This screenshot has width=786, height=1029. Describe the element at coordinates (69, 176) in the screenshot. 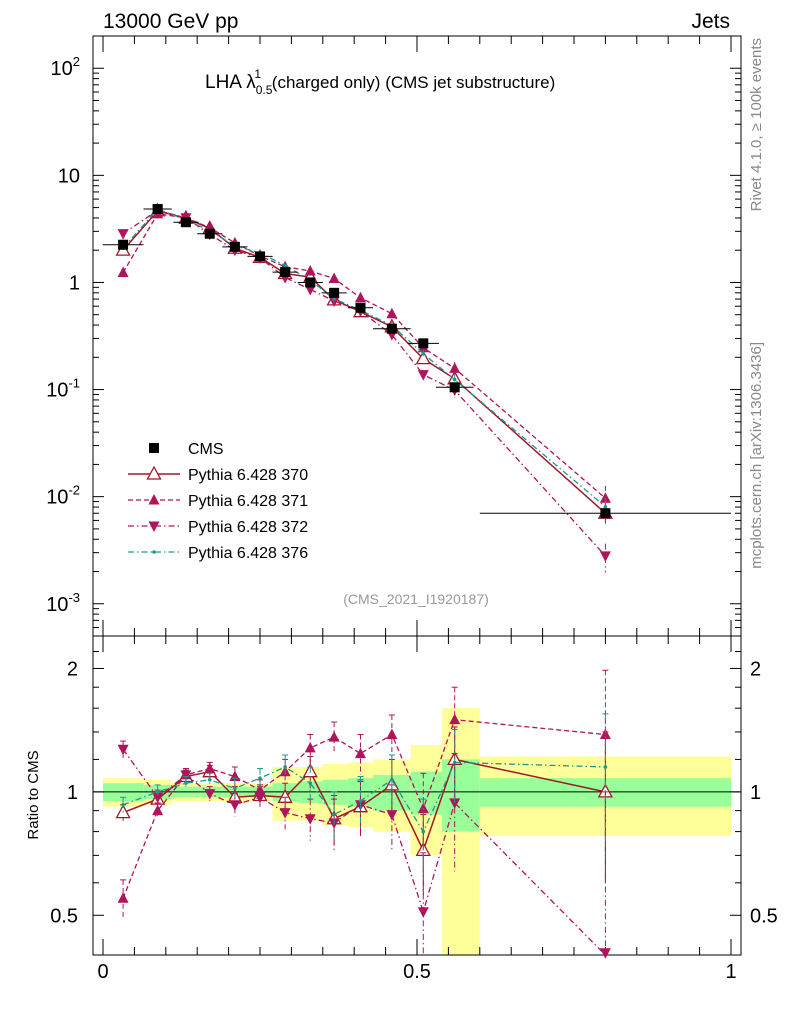

I see `y-tick-label: 10` at that location.